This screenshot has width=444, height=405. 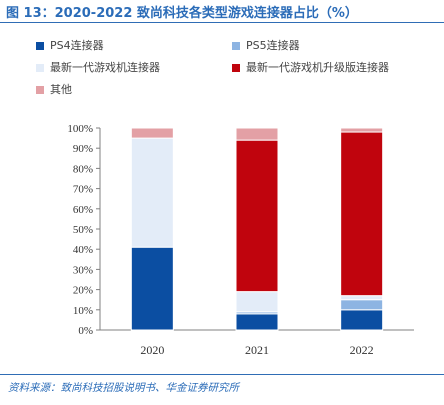 I want to click on legend-swatch-latest-console-upgrade, so click(x=236, y=68).